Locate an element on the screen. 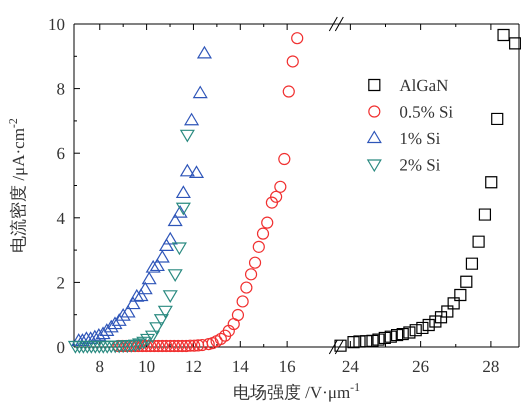  y-tick-label: 10 is located at coordinates (56, 24).